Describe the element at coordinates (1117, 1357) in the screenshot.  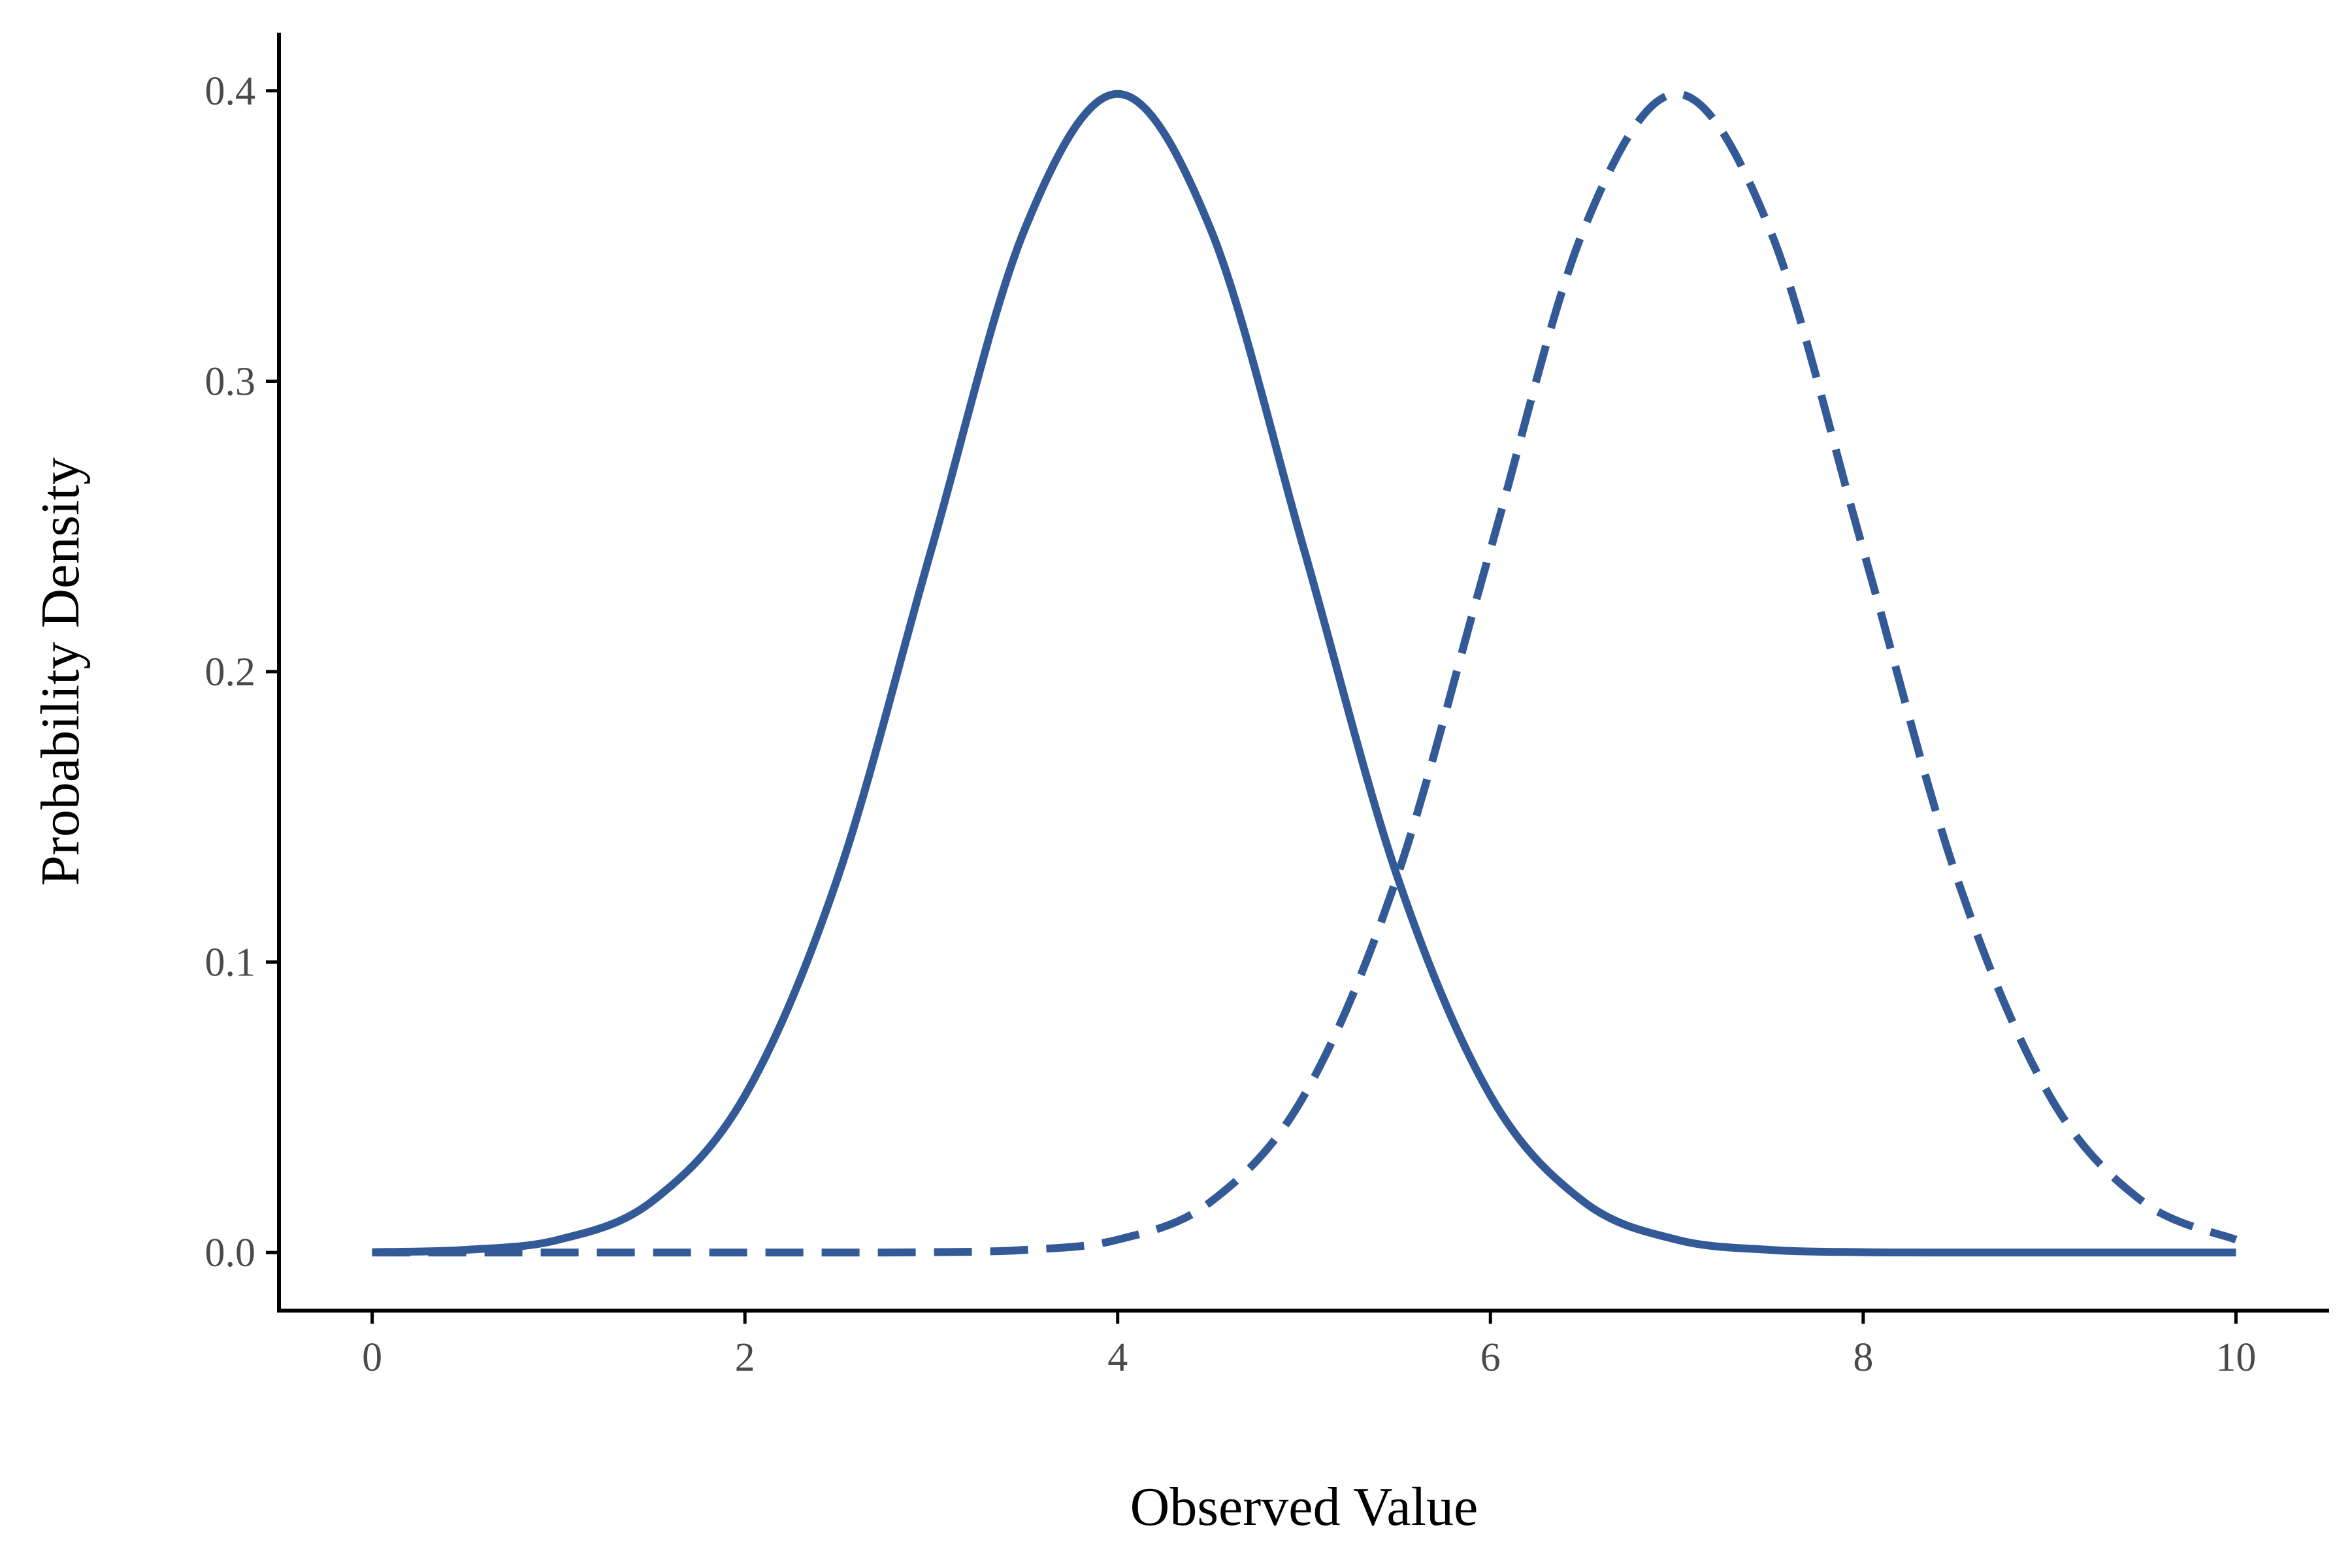
I see `x-tick-label: 4` at that location.